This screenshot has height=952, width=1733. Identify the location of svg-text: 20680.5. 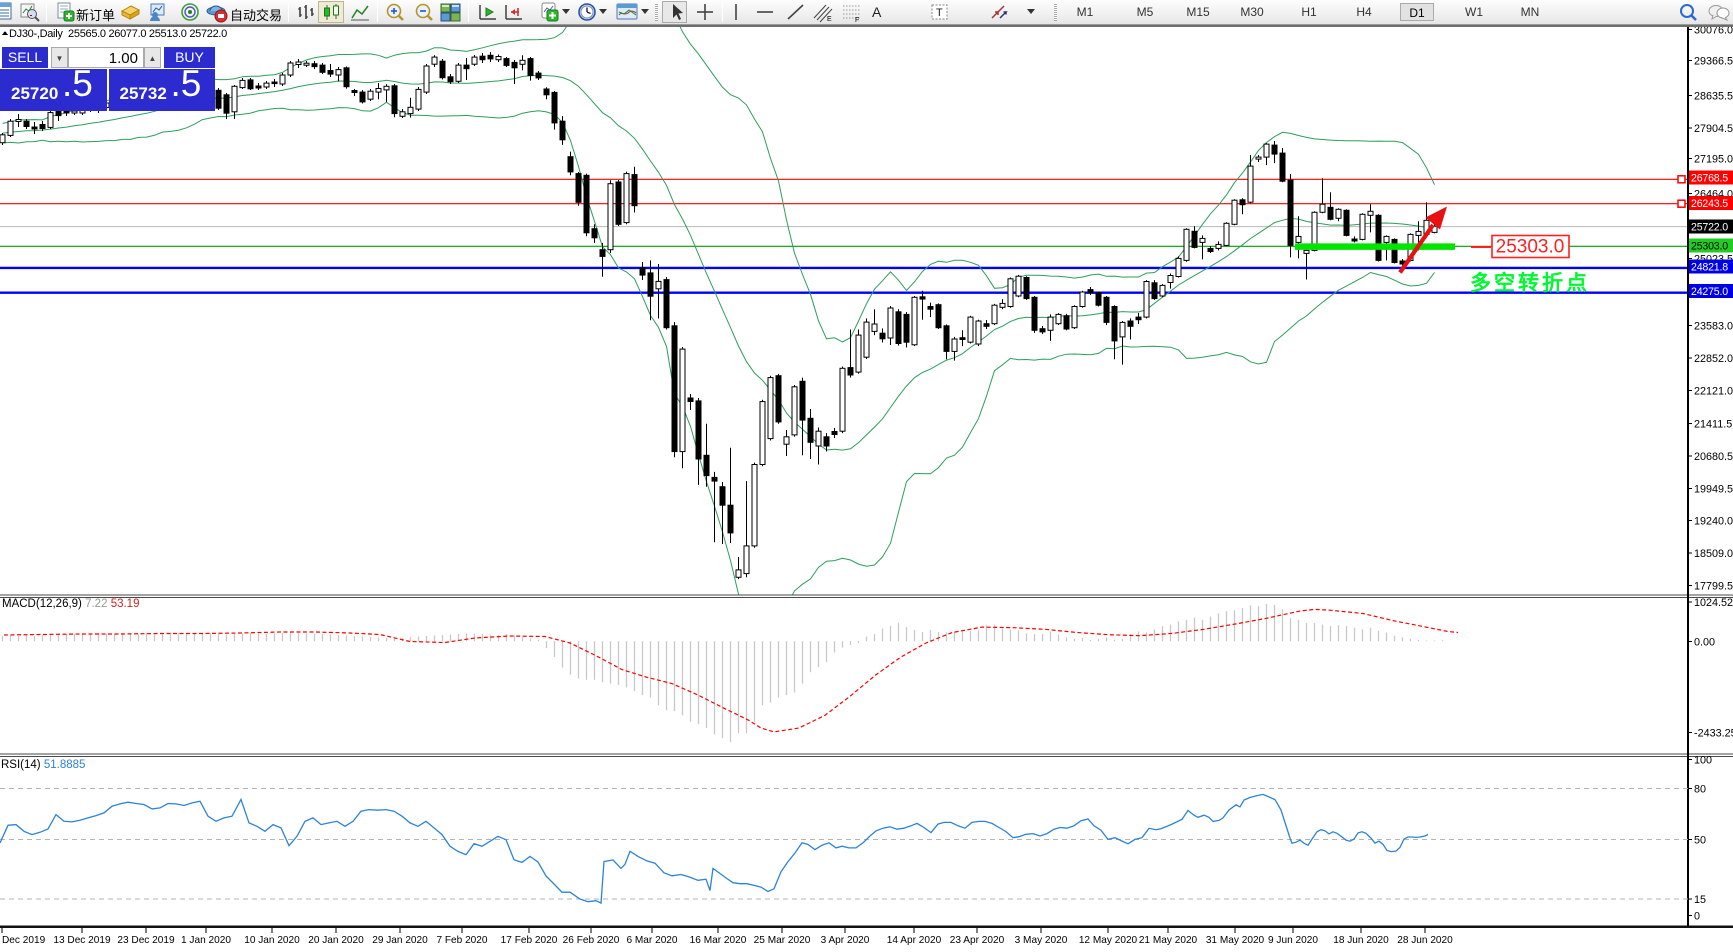
(1713, 457).